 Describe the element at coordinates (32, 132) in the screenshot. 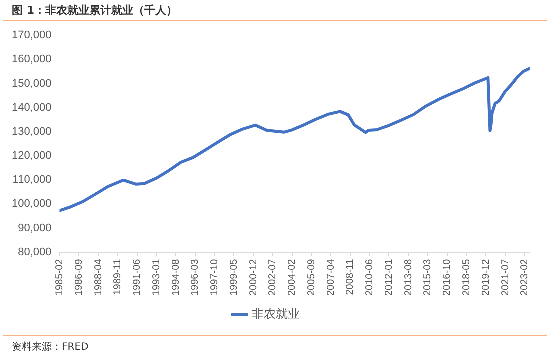

I see `y-tick-label: 130,000` at that location.